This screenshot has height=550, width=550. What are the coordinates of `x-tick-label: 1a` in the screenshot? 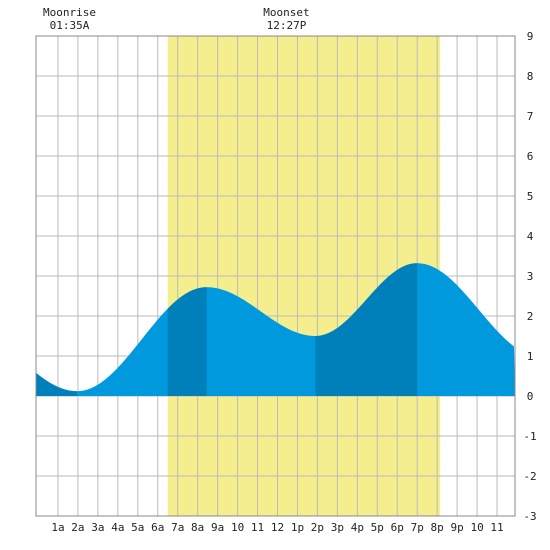 It's located at (57, 527).